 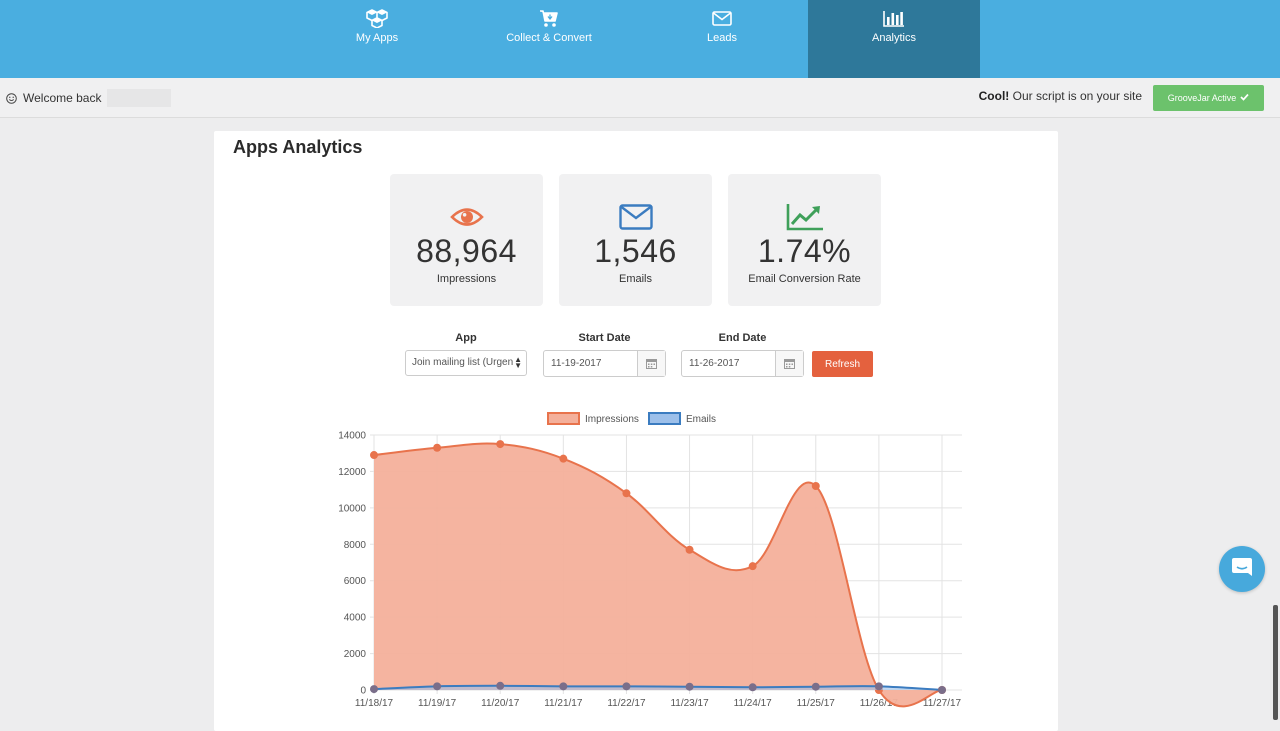 What do you see at coordinates (664, 418) in the screenshot?
I see `legend-swatch-emails` at bounding box center [664, 418].